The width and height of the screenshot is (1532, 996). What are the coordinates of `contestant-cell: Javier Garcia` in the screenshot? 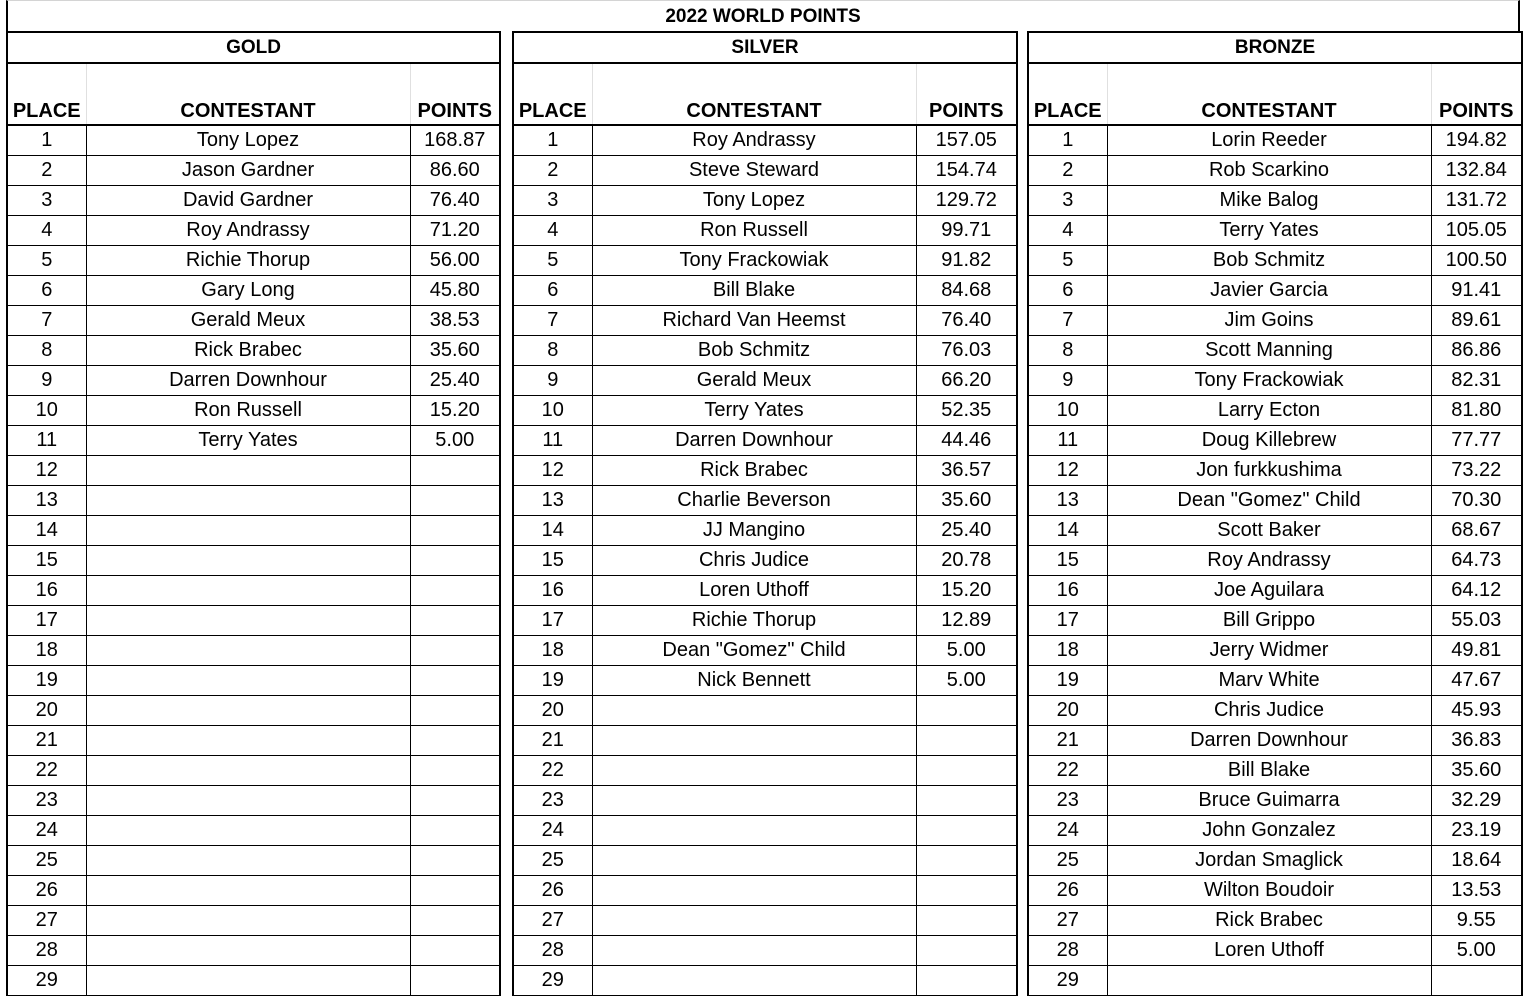 It's located at (1268, 290).